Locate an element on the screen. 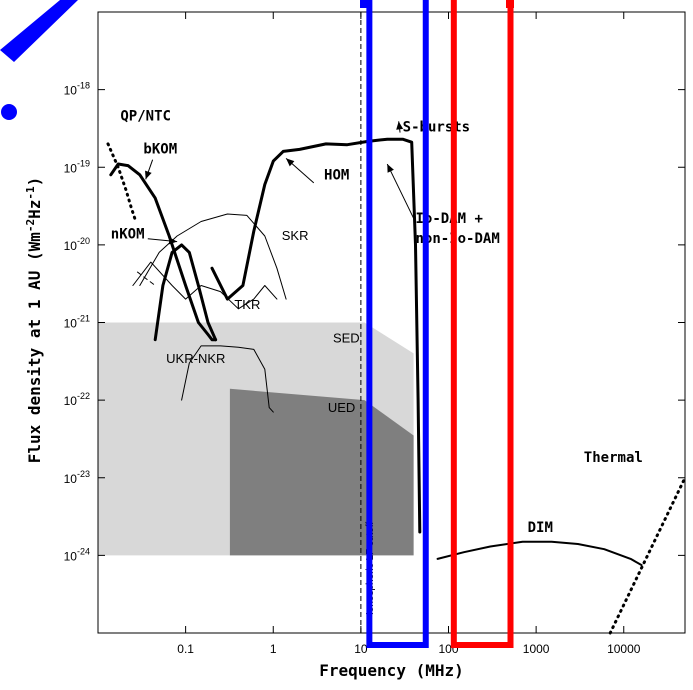  series-tkr is located at coordinates (205, 285).